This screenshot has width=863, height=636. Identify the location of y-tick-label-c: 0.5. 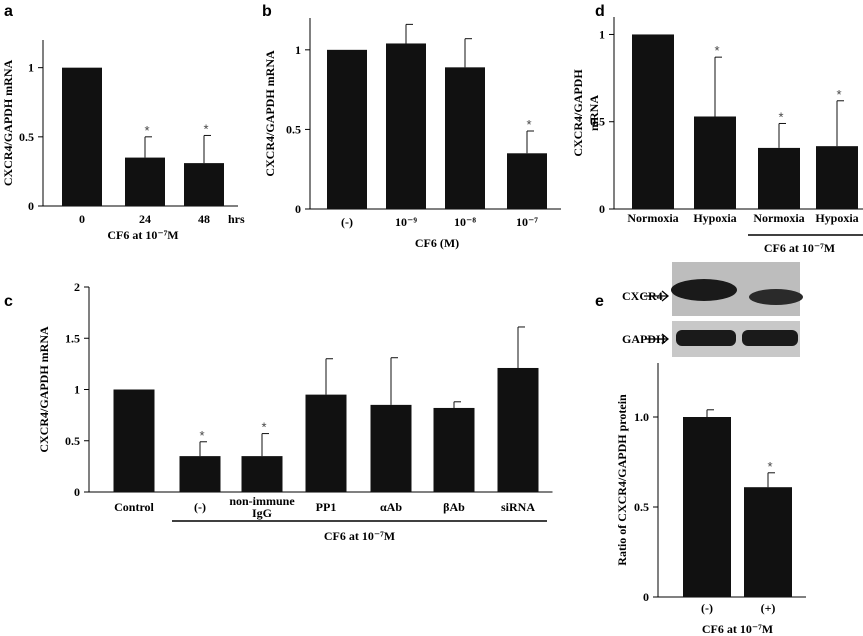
(72, 441).